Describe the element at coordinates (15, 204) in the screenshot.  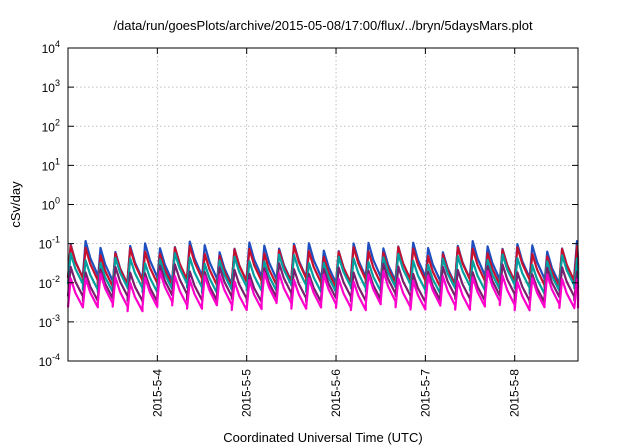
I see `y-axis-label: cSv/day` at that location.